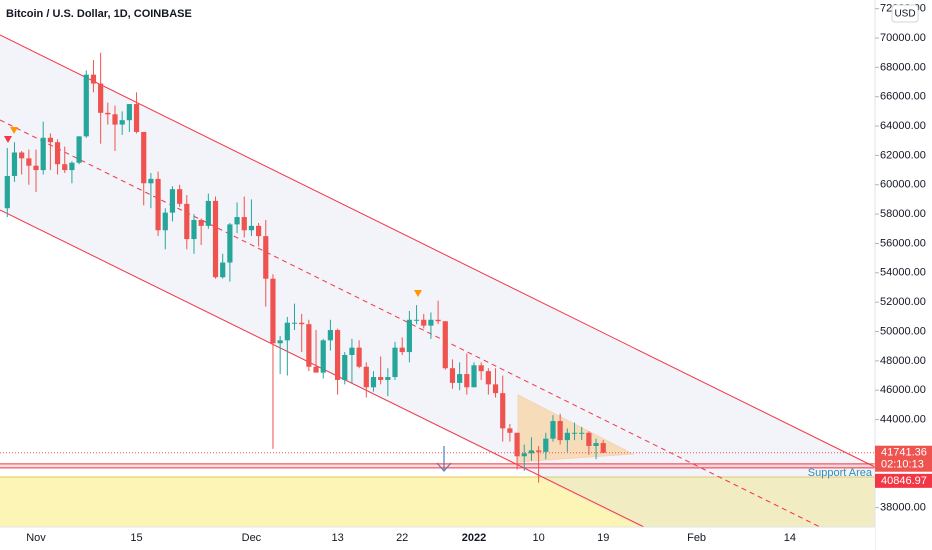  Describe the element at coordinates (903, 155) in the screenshot. I see `y-tick-label: 62000.00` at that location.